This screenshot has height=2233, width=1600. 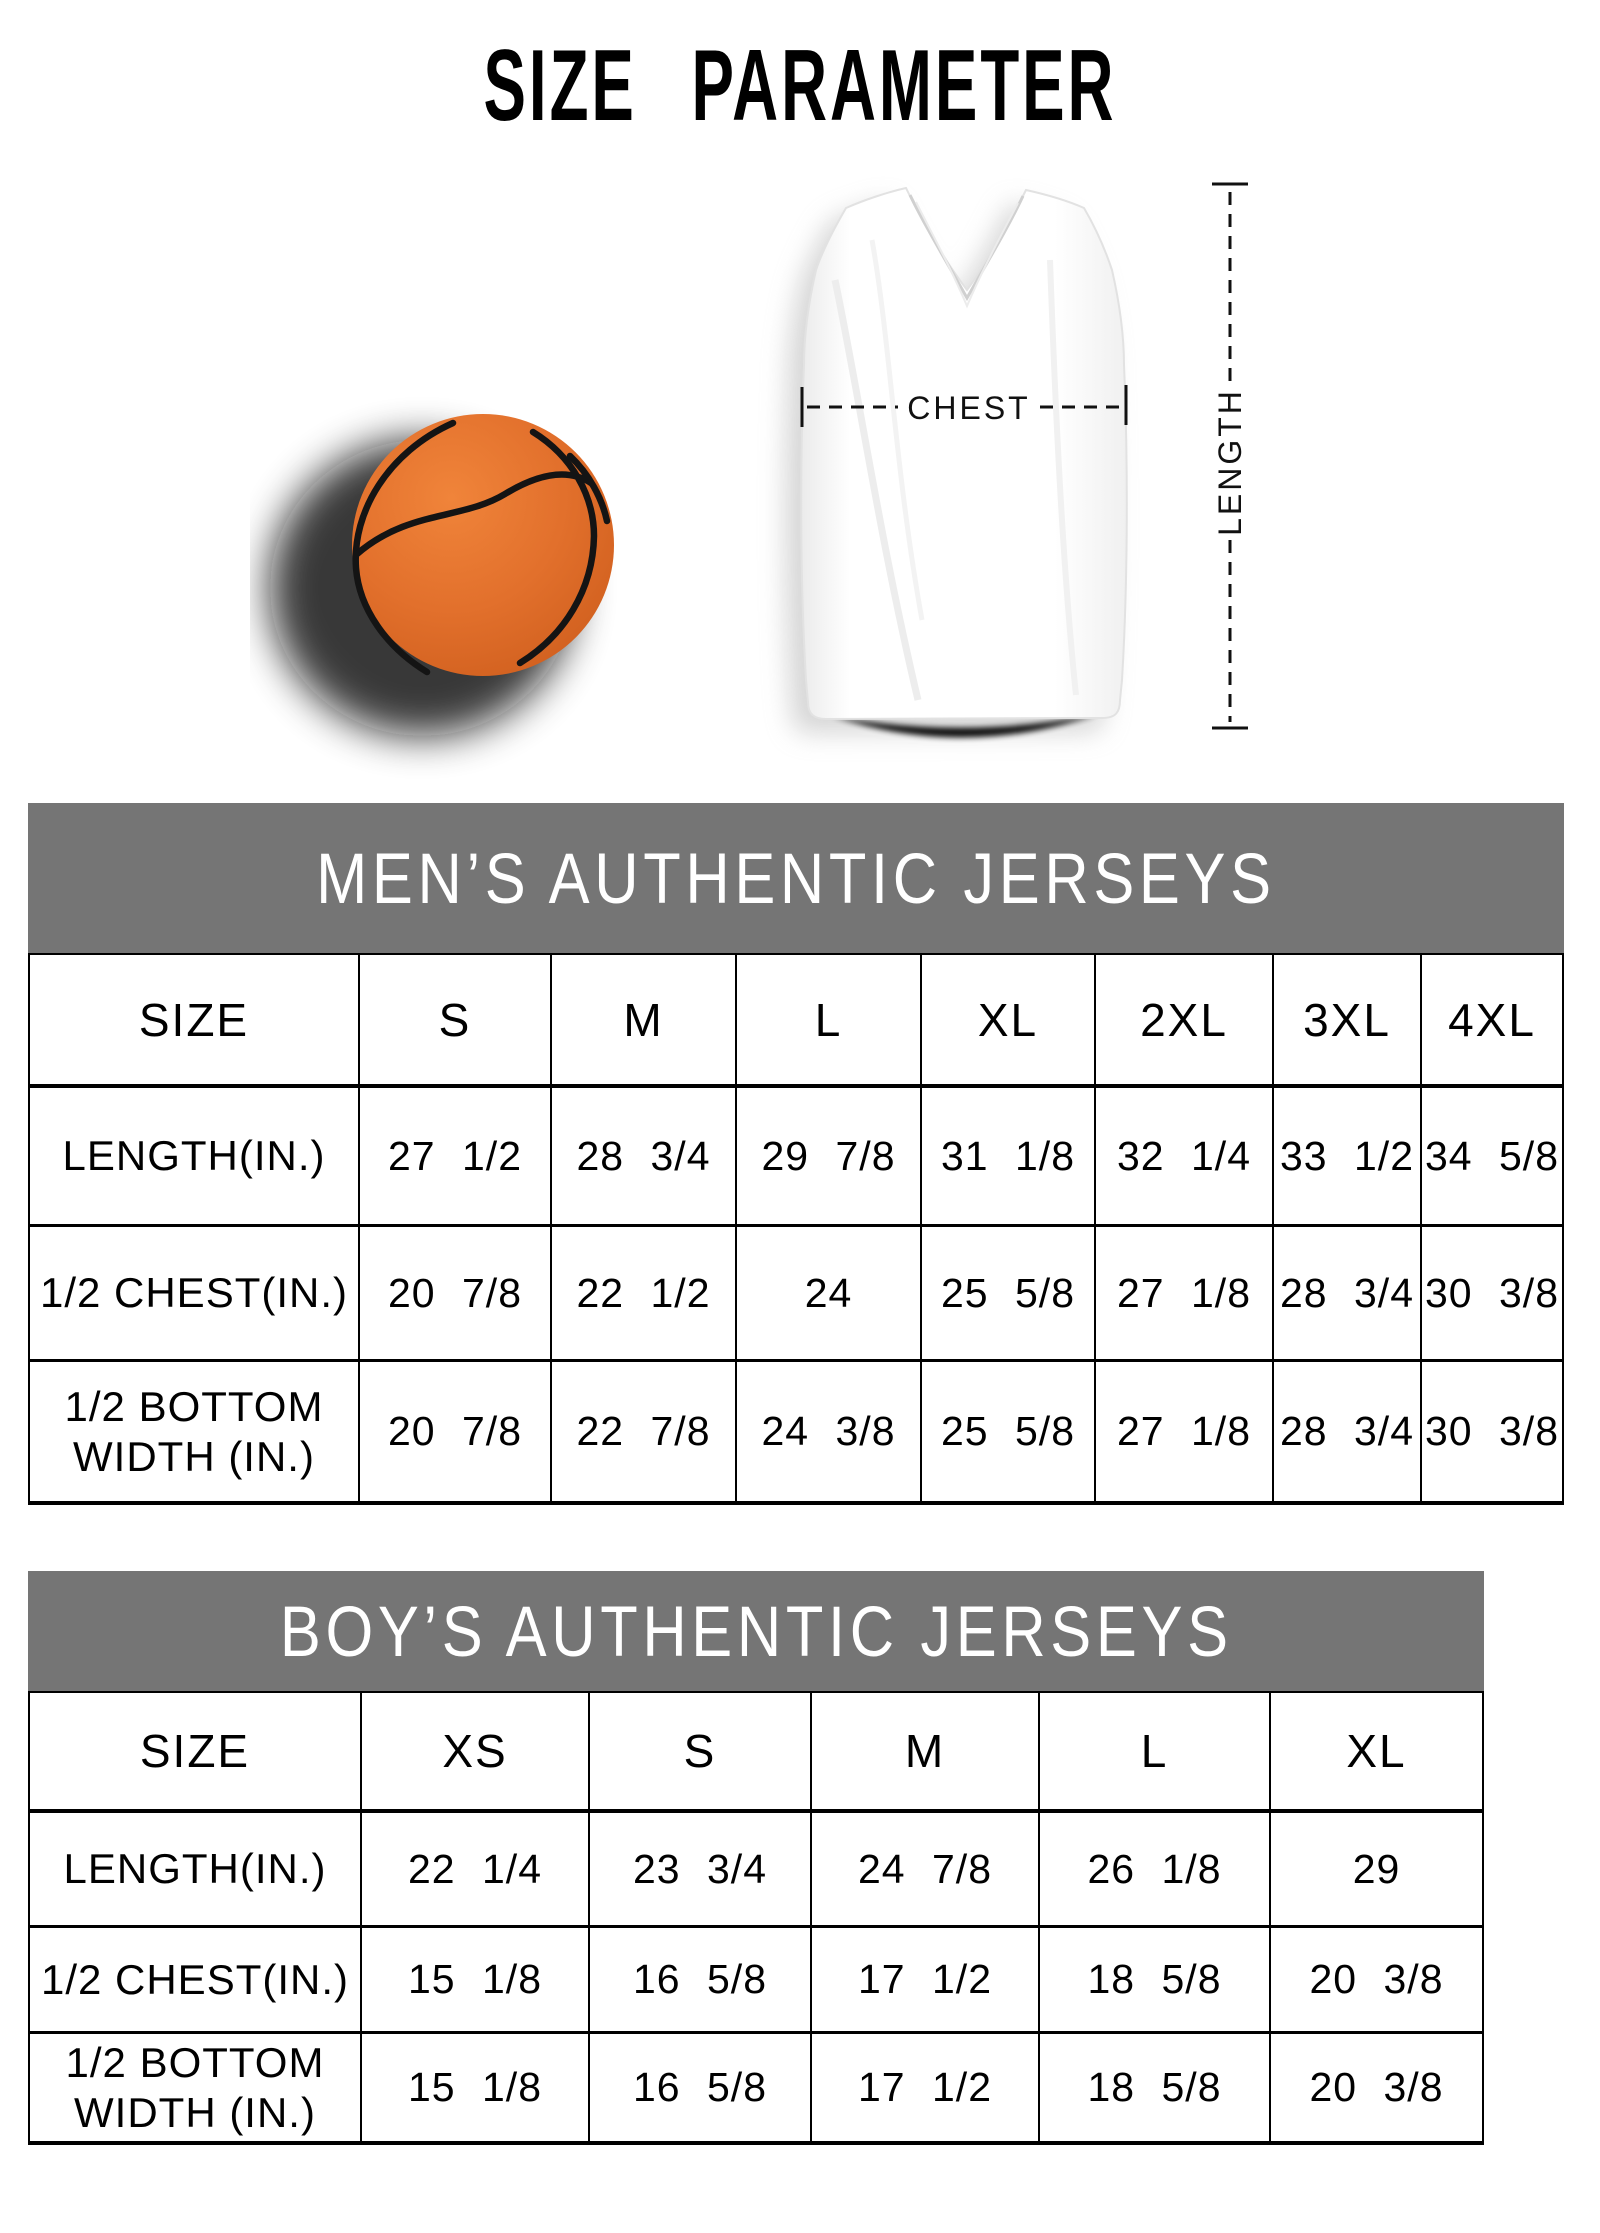 I want to click on mens-cell: 32 1/4, so click(x=1185, y=1157).